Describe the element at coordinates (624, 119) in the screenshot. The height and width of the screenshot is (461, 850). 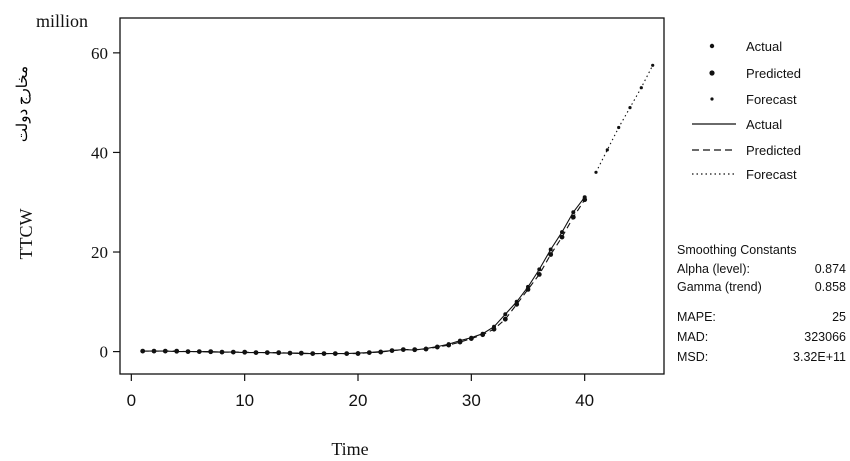
I see `series-line-forecast` at that location.